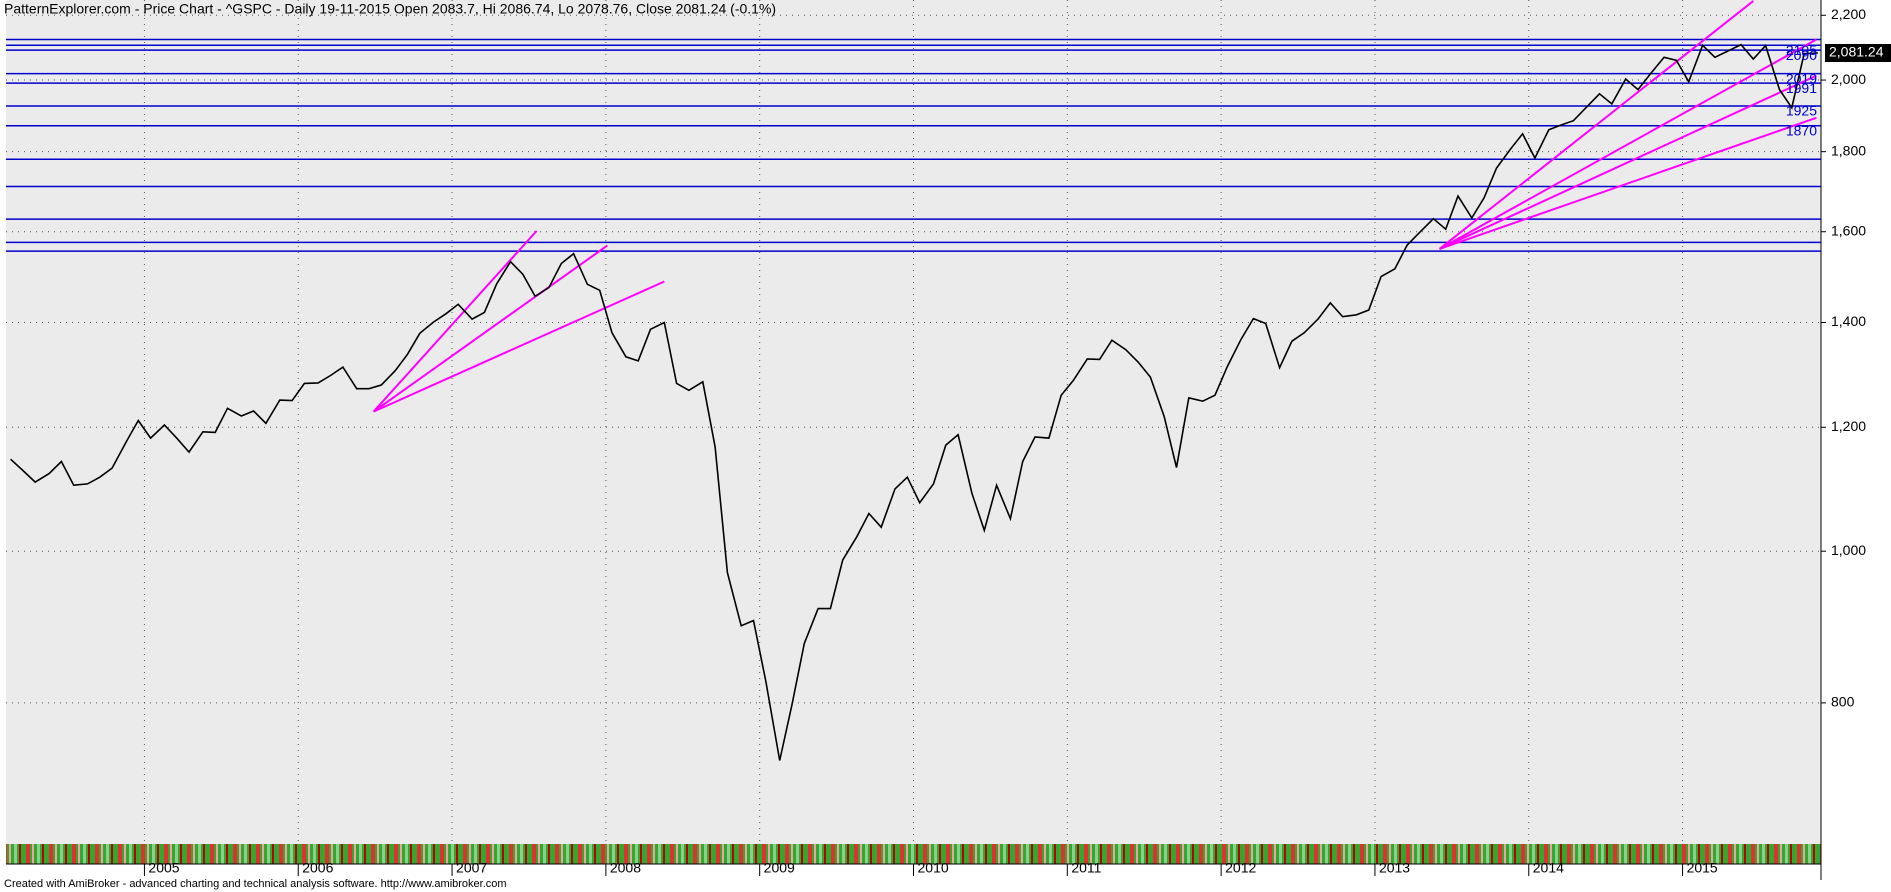  I want to click on level-label: 1925, so click(1801, 111).